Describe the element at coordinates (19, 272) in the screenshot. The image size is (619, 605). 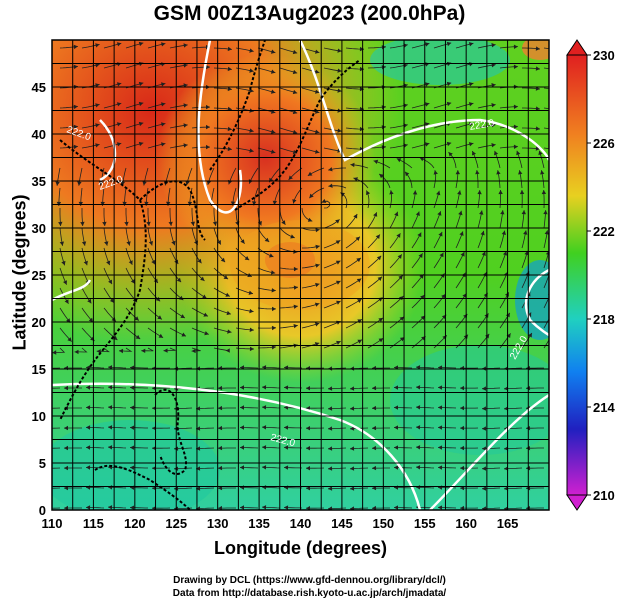
I see `y-axis-label: Latitude (degrees)` at that location.